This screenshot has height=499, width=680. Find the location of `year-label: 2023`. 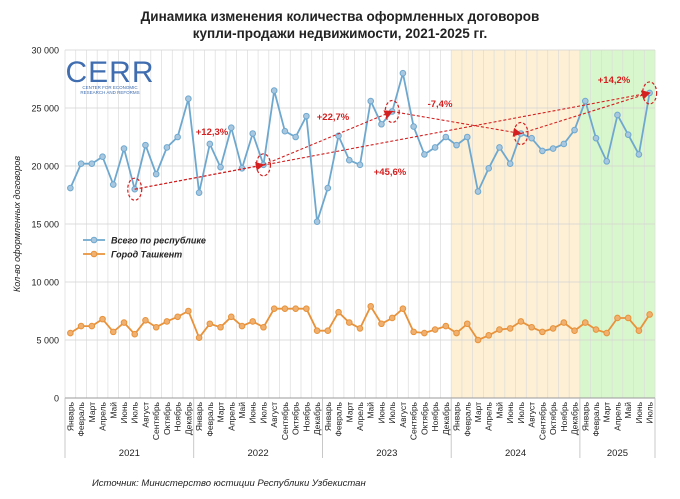

year-label: 2023 is located at coordinates (386, 453).